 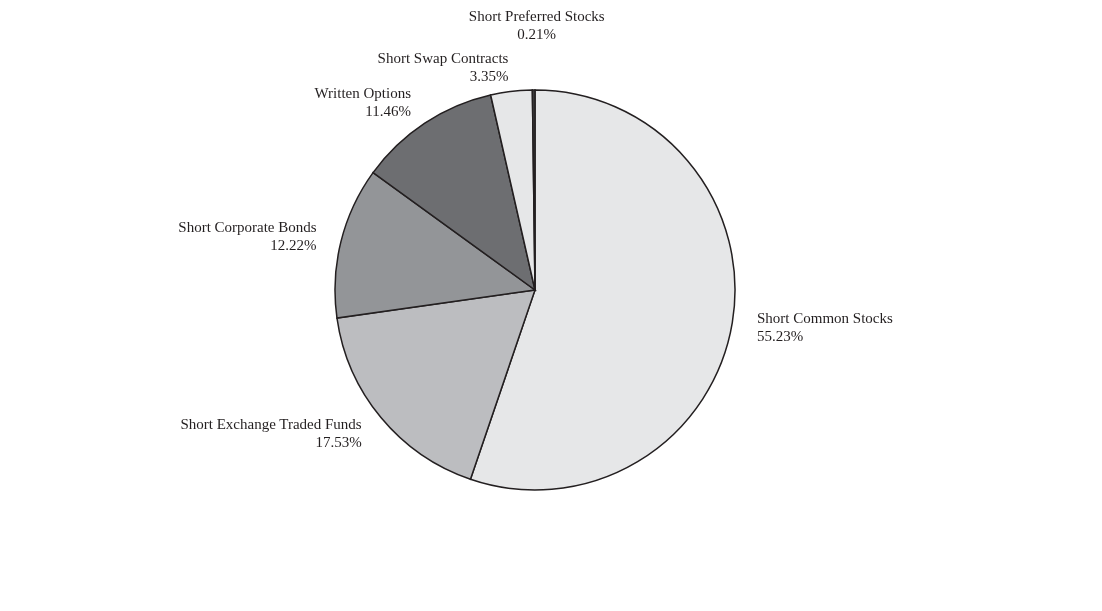 What do you see at coordinates (363, 93) in the screenshot?
I see `slice-label: Written Options` at bounding box center [363, 93].